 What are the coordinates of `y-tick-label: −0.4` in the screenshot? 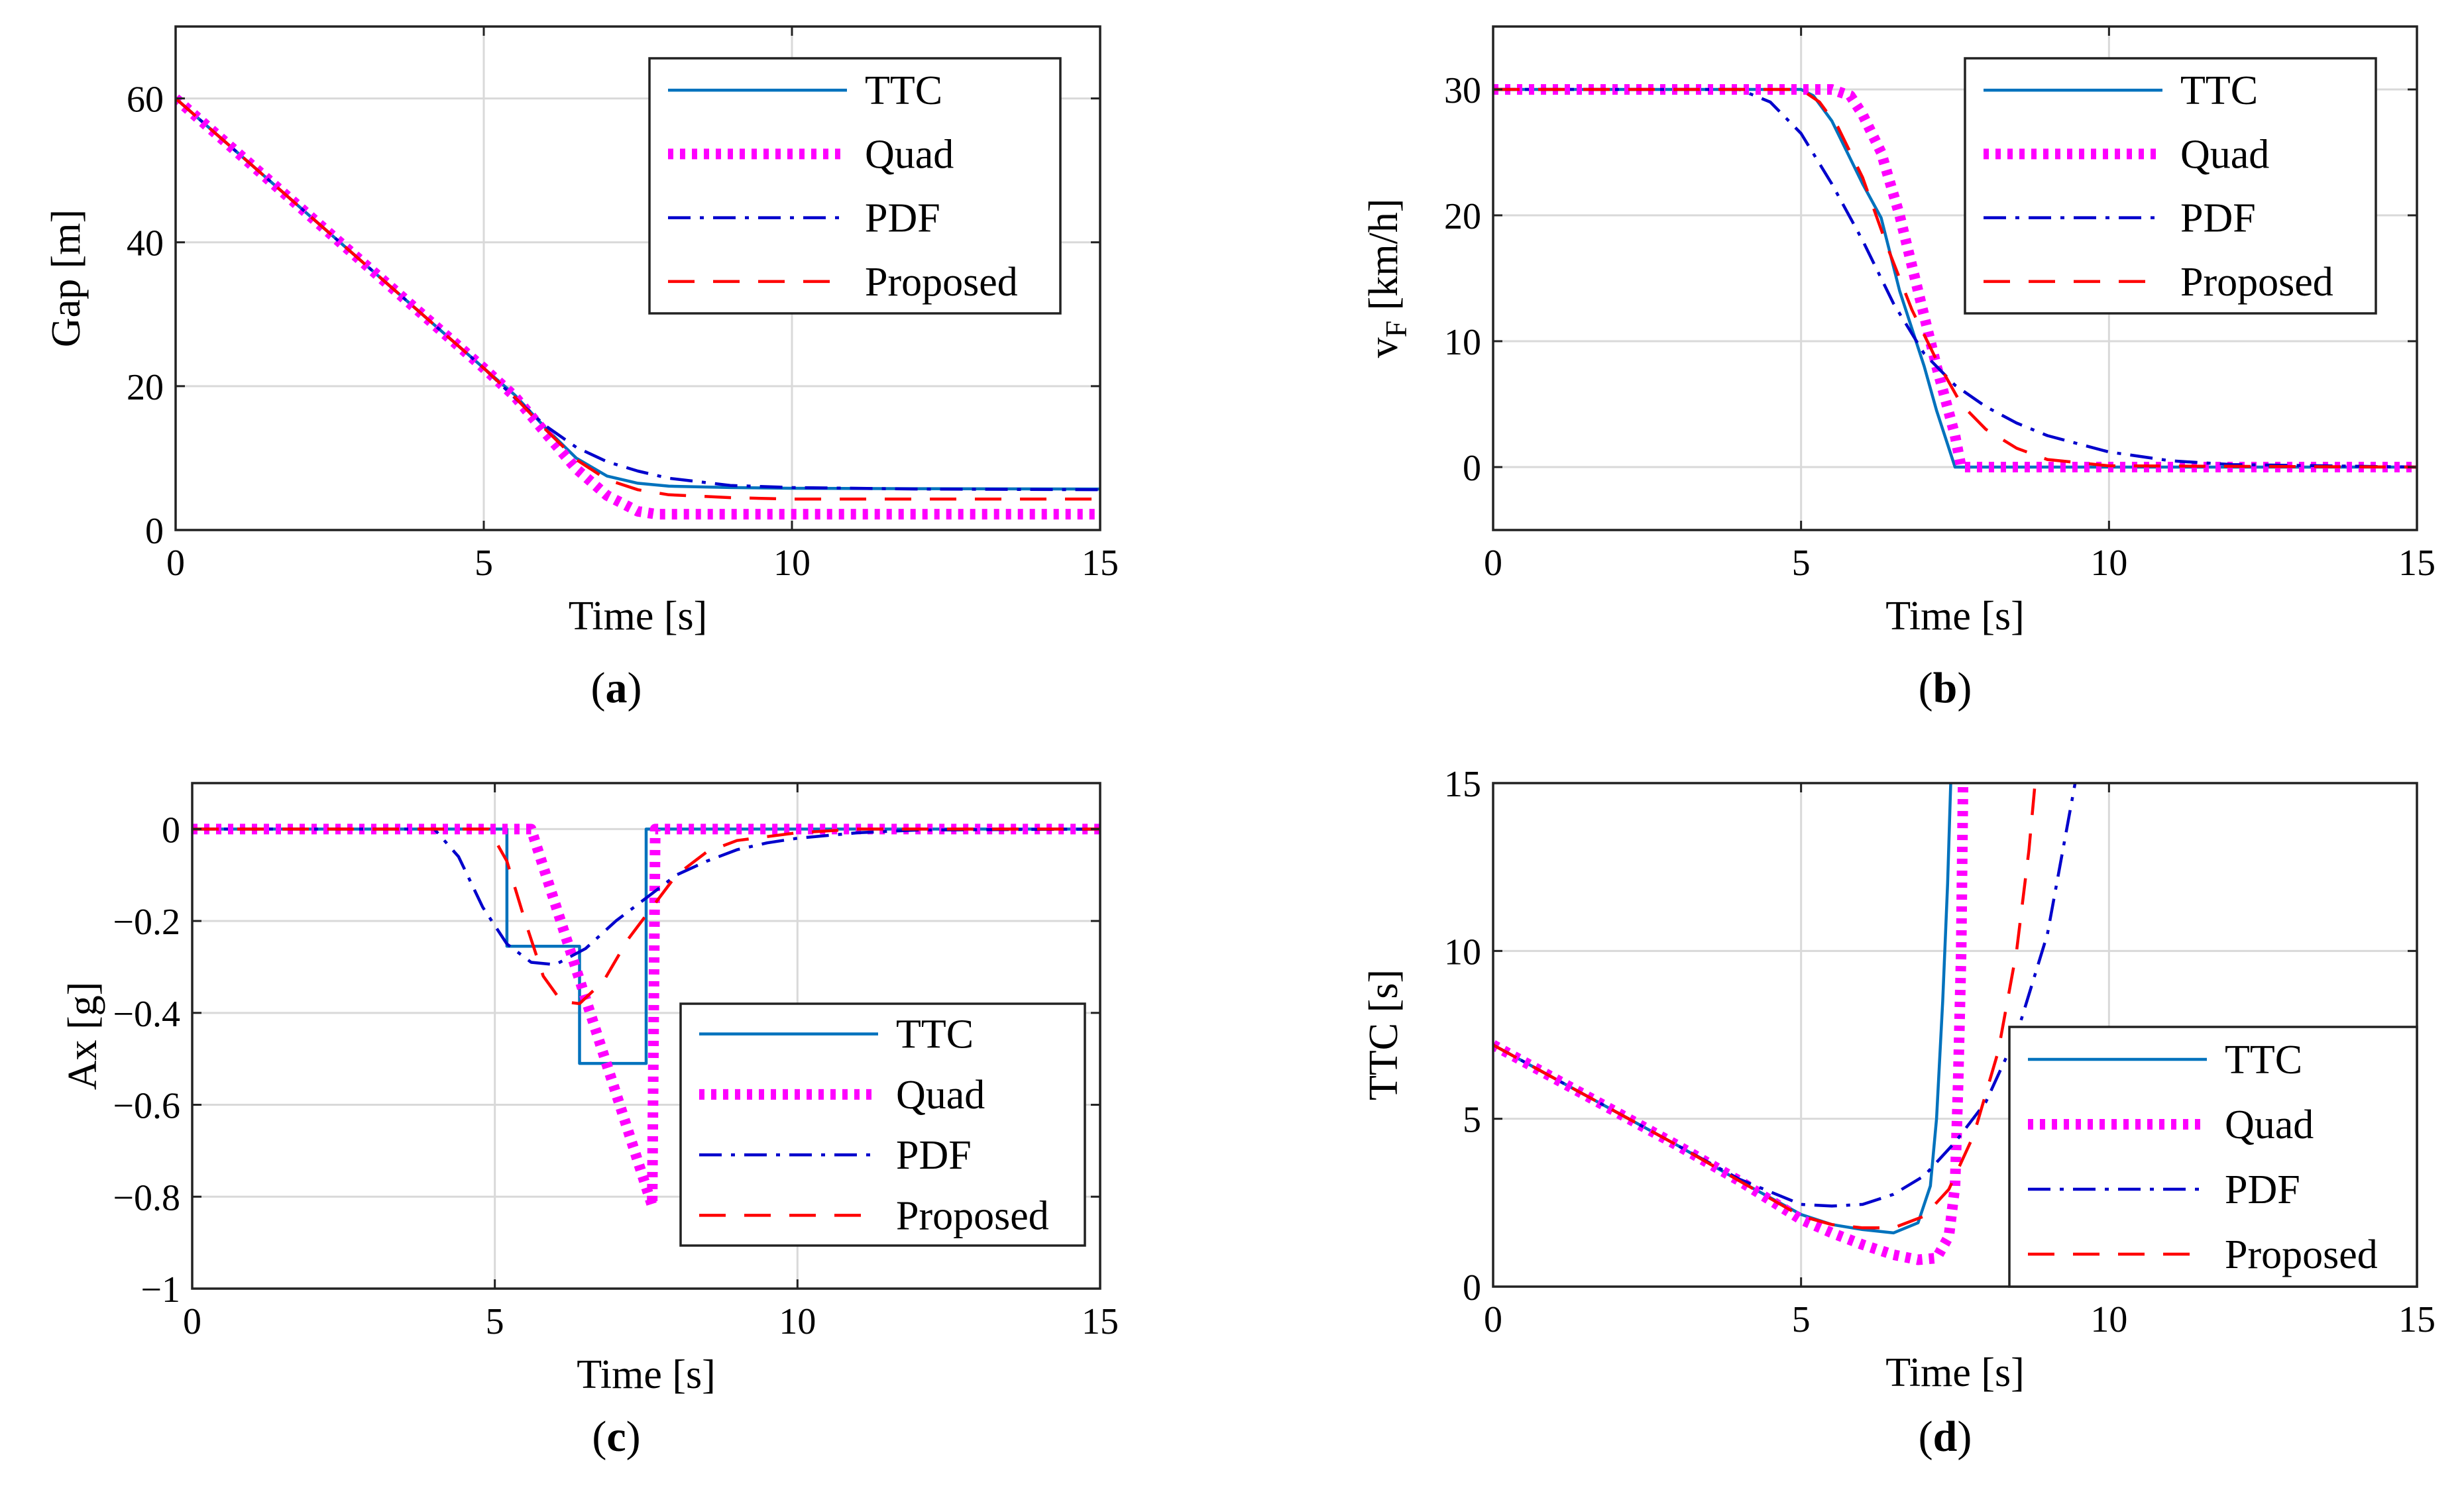 It's located at (147, 1014).